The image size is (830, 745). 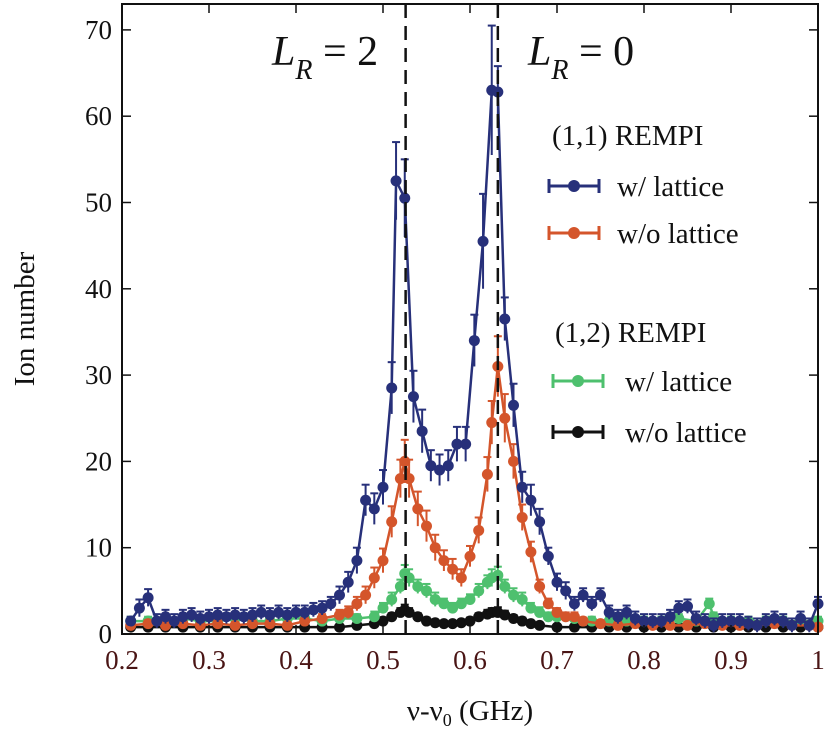 What do you see at coordinates (627, 136) in the screenshot?
I see `legend-group-1-title: (1,1) REMPI` at bounding box center [627, 136].